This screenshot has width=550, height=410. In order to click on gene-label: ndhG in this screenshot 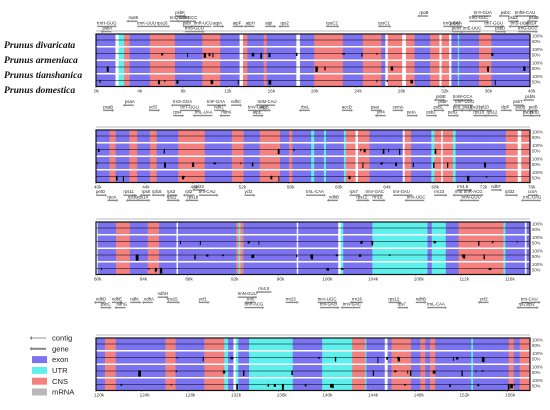, I will do `click(122, 304)`.